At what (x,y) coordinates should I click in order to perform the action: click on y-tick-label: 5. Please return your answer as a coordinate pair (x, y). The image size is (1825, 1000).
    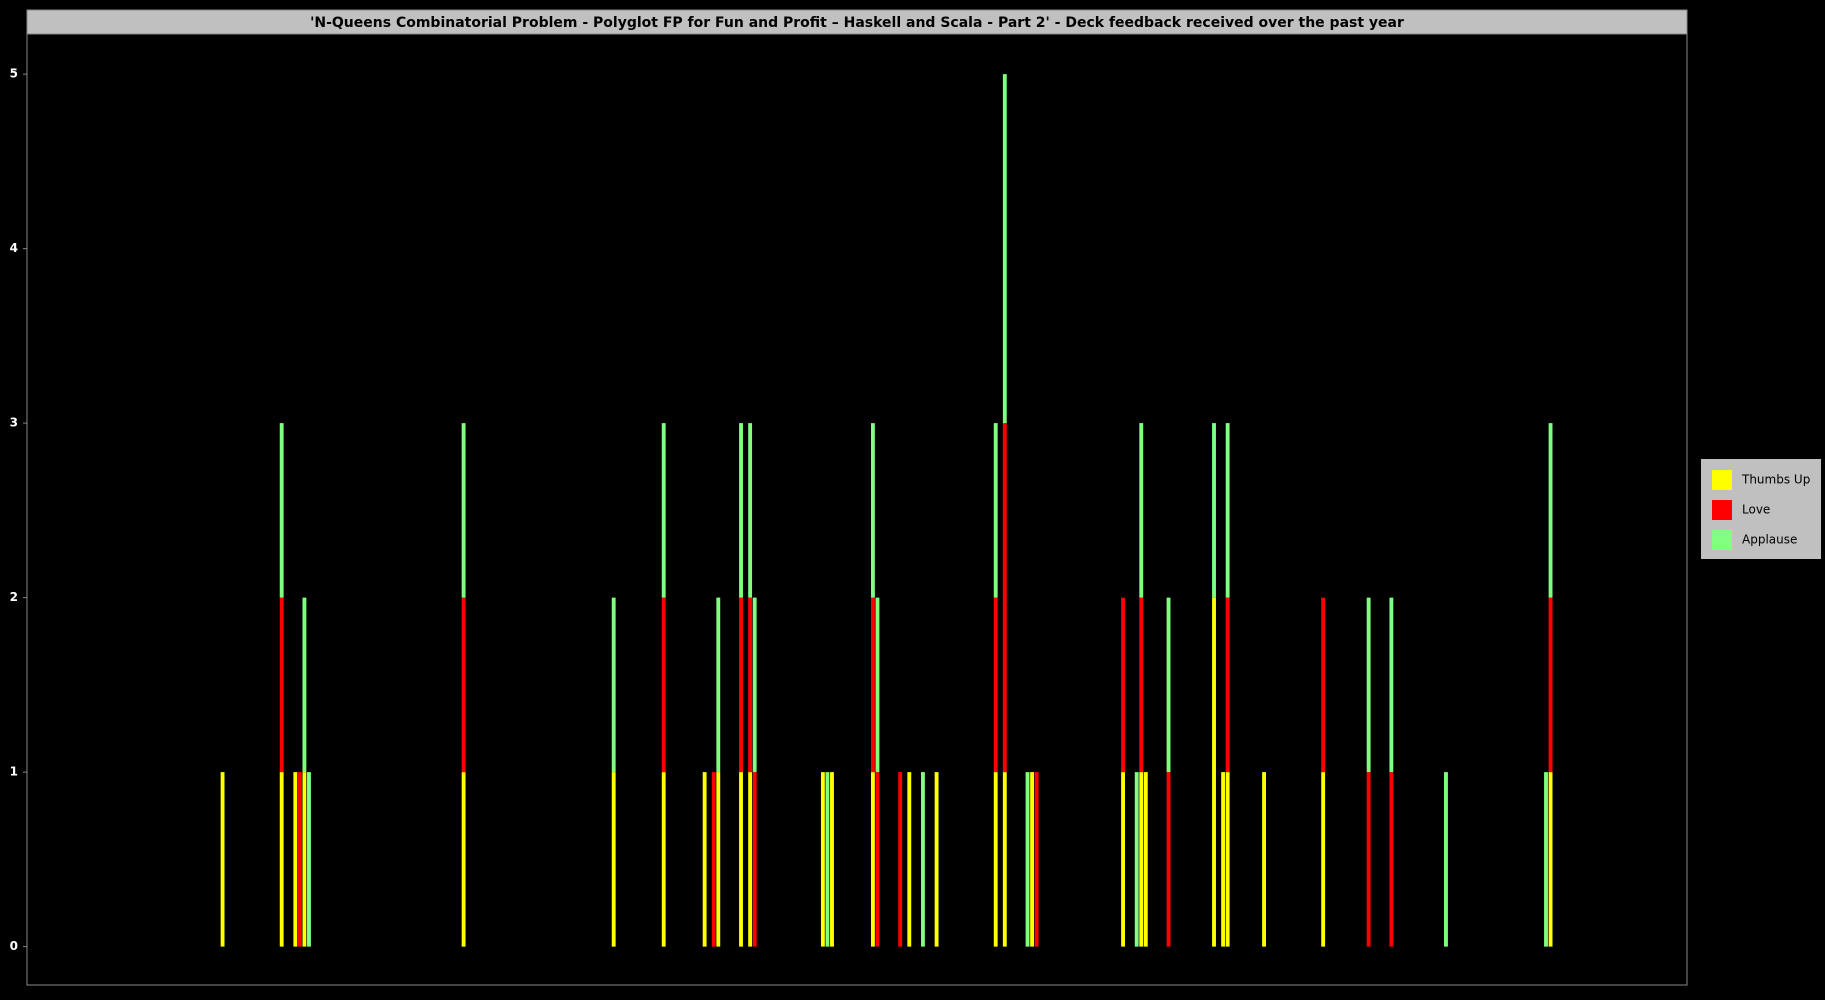
    Looking at the image, I should click on (14, 74).